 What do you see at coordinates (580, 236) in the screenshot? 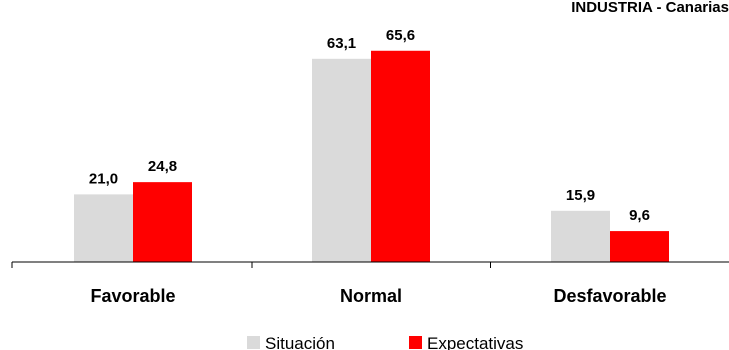
I see `bar-situacion-desfavorable` at bounding box center [580, 236].